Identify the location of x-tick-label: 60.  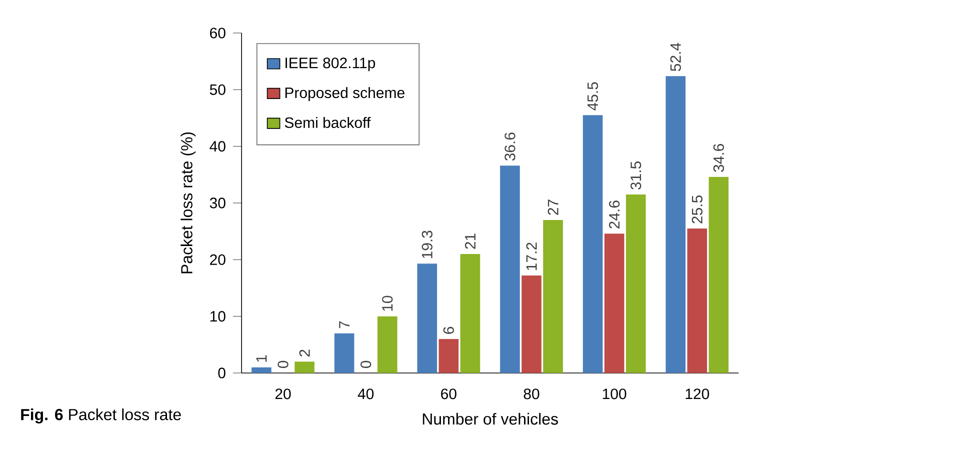
(448, 394).